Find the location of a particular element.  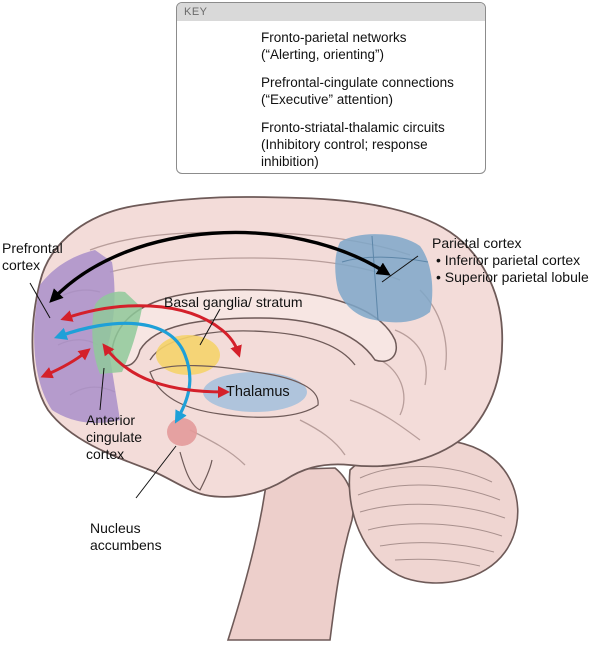

label-line: Prefrontal is located at coordinates (32, 248).